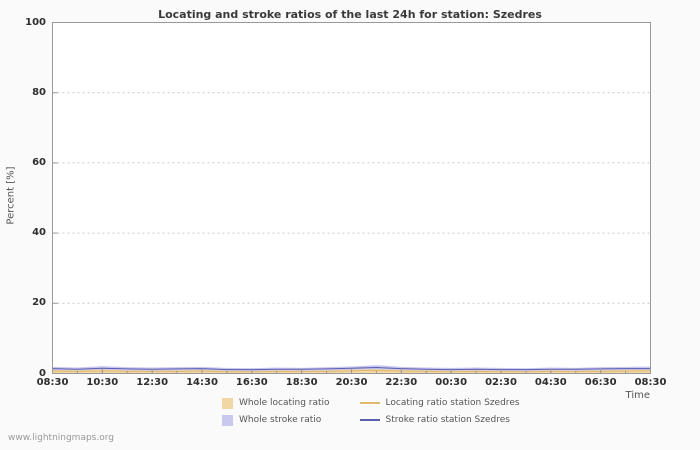 Image resolution: width=700 pixels, height=450 pixels. What do you see at coordinates (637, 395) in the screenshot?
I see `x-axis-label: Time` at bounding box center [637, 395].